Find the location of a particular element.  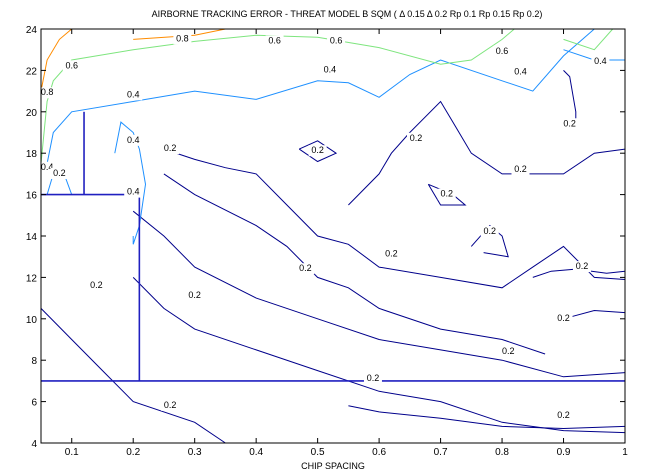

x-tick-label: 0.4 is located at coordinates (256, 452).